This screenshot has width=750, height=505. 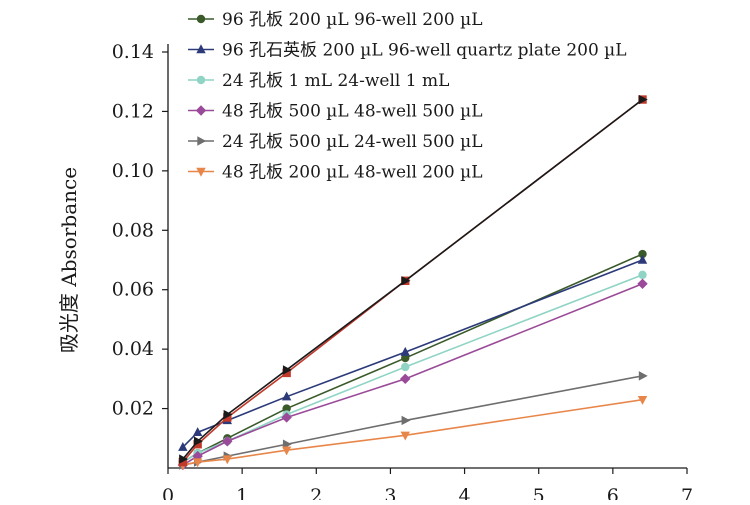 I want to click on x-tick-label: 7, so click(x=687, y=492).